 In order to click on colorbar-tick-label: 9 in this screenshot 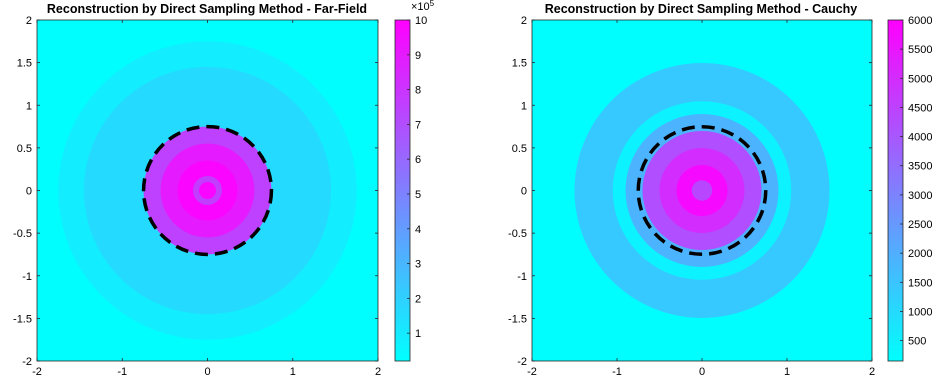, I will do `click(418, 56)`.